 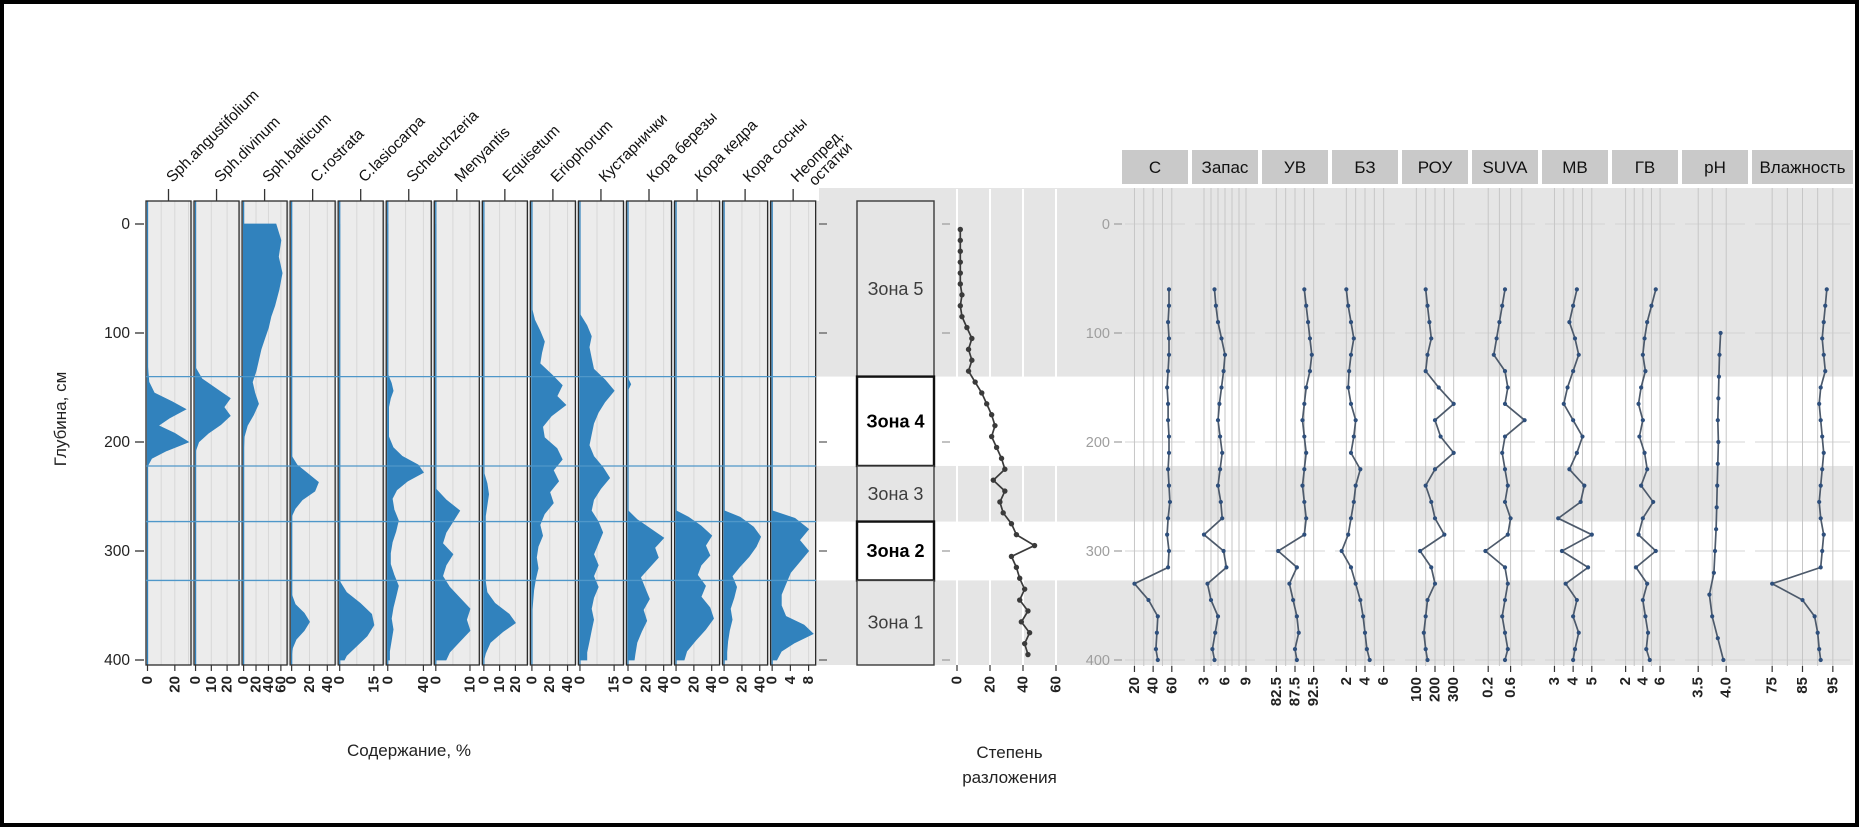 I want to click on column-tick-label: 9, so click(x=1246, y=681).